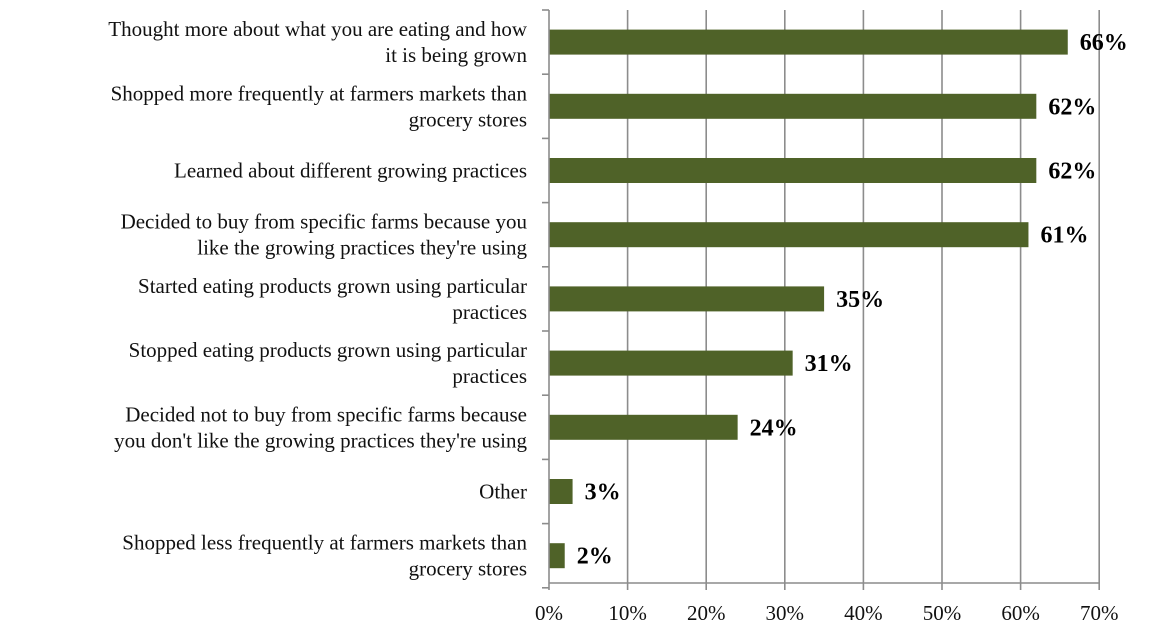  Describe the element at coordinates (627, 613) in the screenshot. I see `x-tick-label: 10%` at that location.